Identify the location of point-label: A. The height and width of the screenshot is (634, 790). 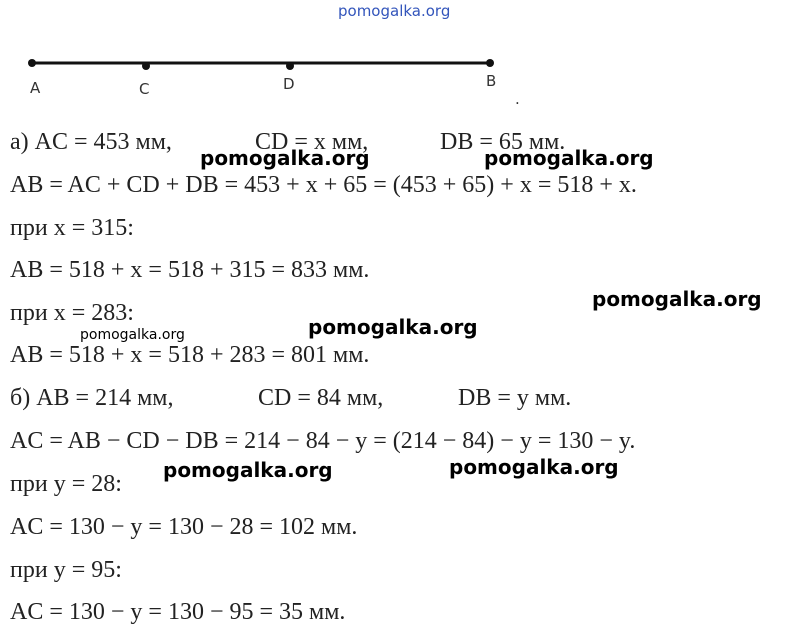
(35, 88).